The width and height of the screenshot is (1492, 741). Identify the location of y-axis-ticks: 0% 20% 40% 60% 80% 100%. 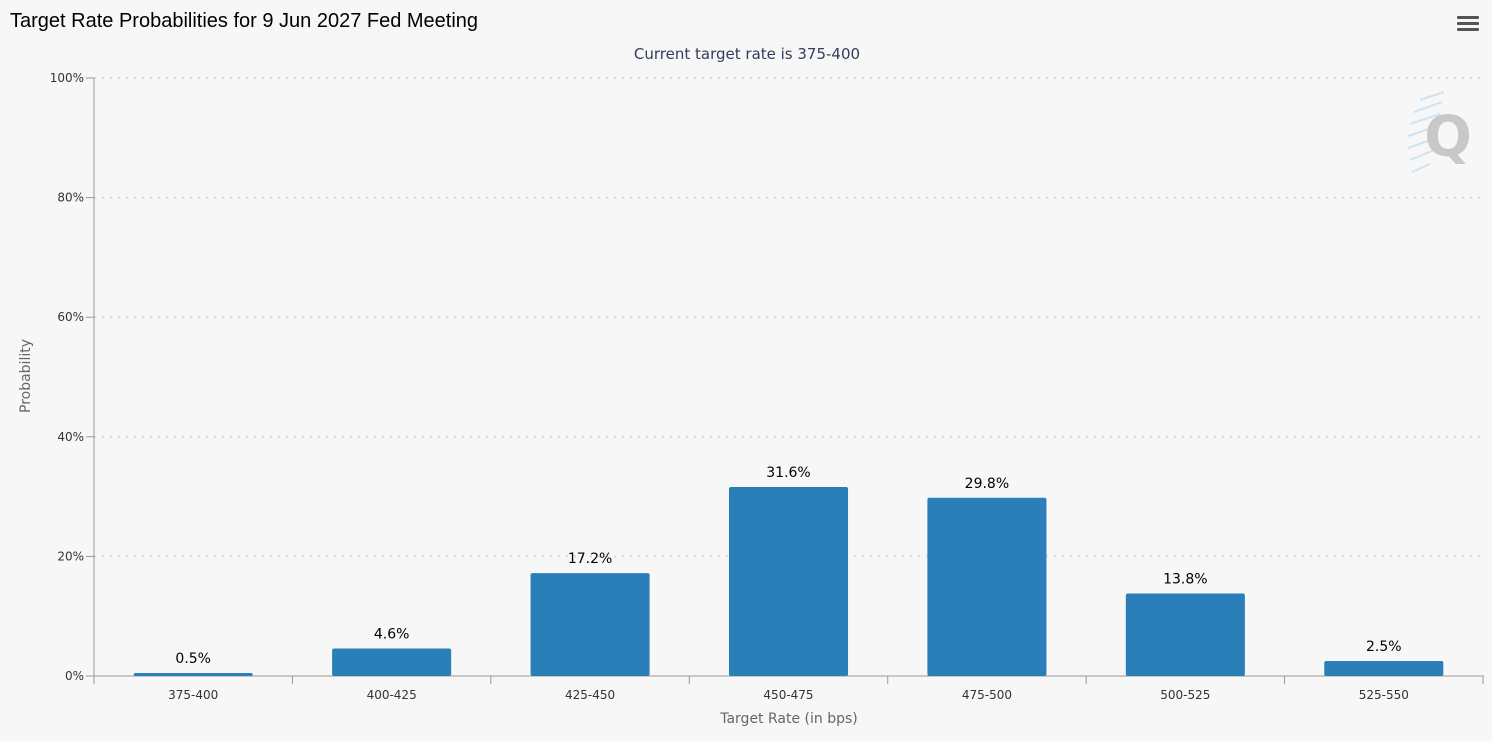
(72, 377).